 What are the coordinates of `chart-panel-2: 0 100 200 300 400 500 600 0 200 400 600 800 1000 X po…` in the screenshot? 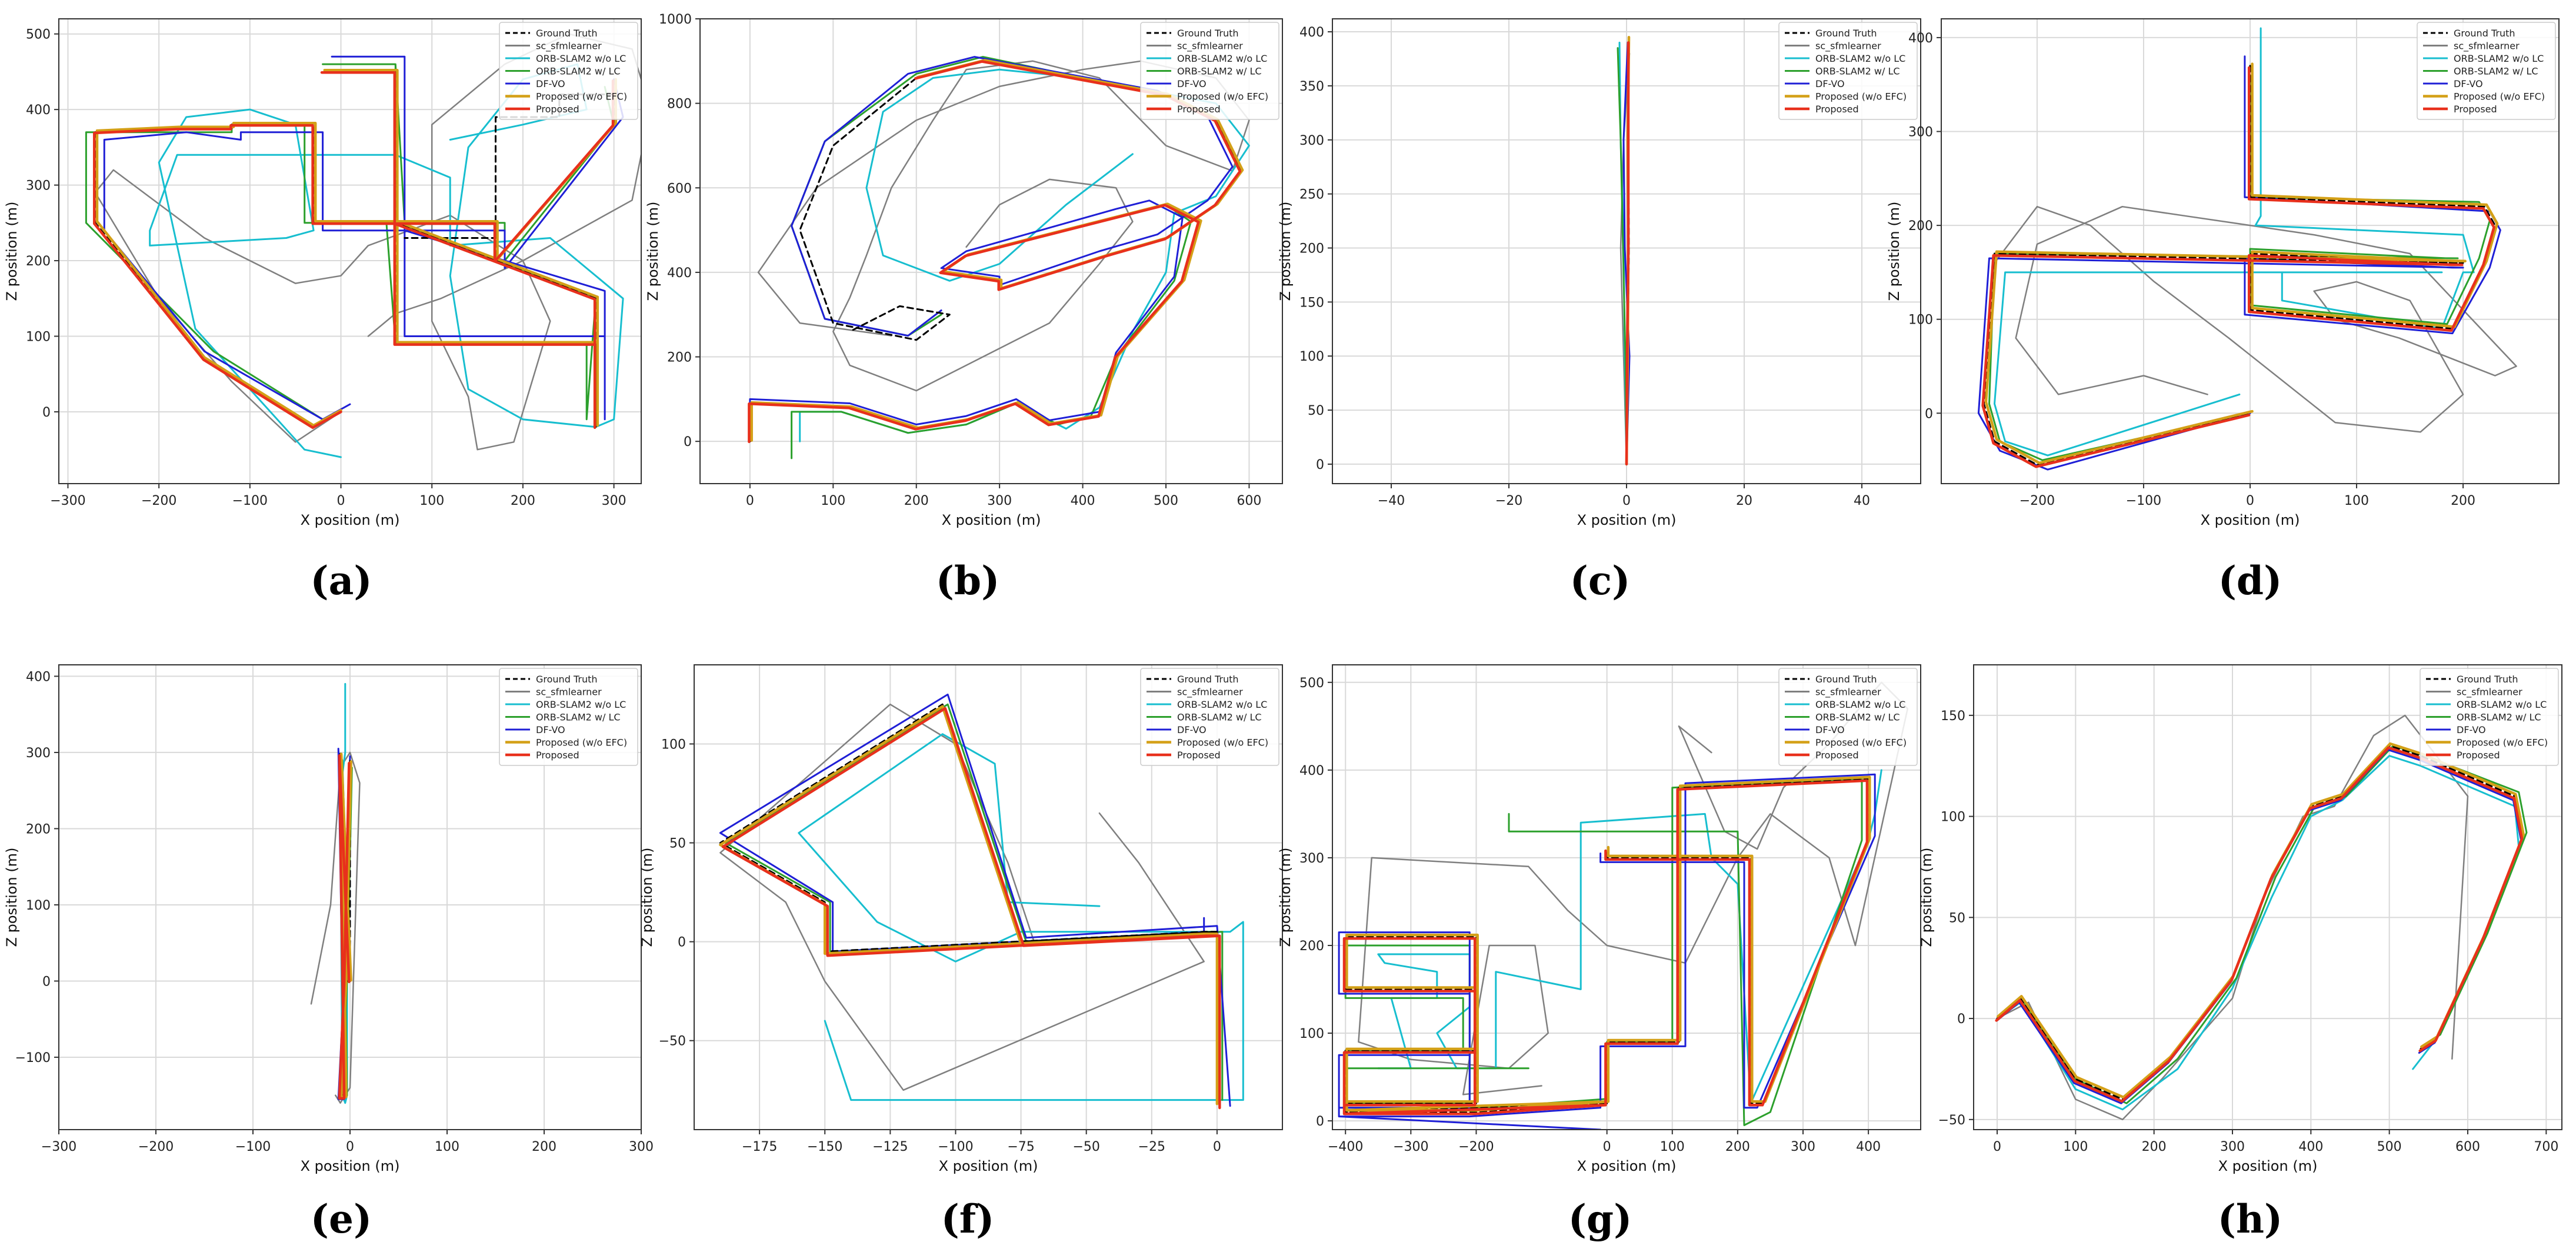 It's located at (964, 270).